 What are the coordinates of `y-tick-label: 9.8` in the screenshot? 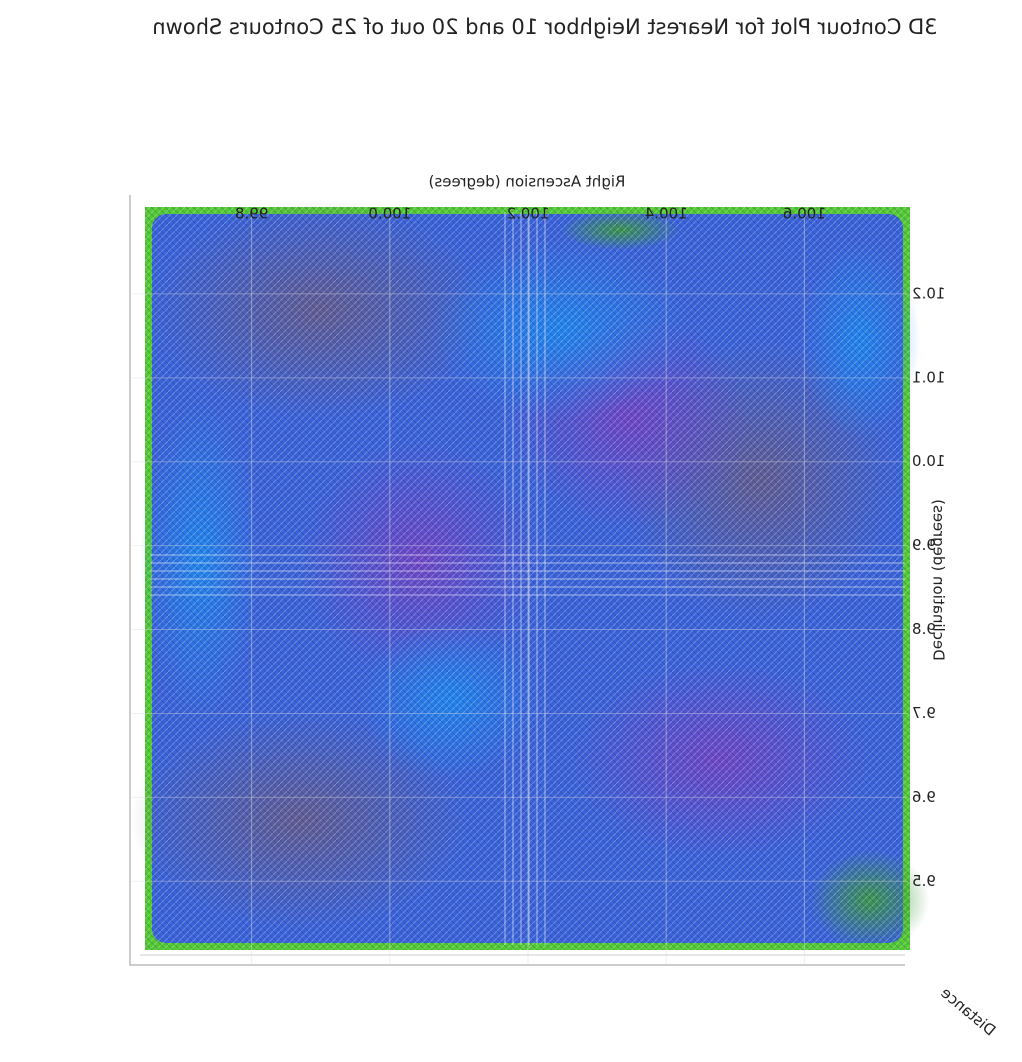 It's located at (924, 629).